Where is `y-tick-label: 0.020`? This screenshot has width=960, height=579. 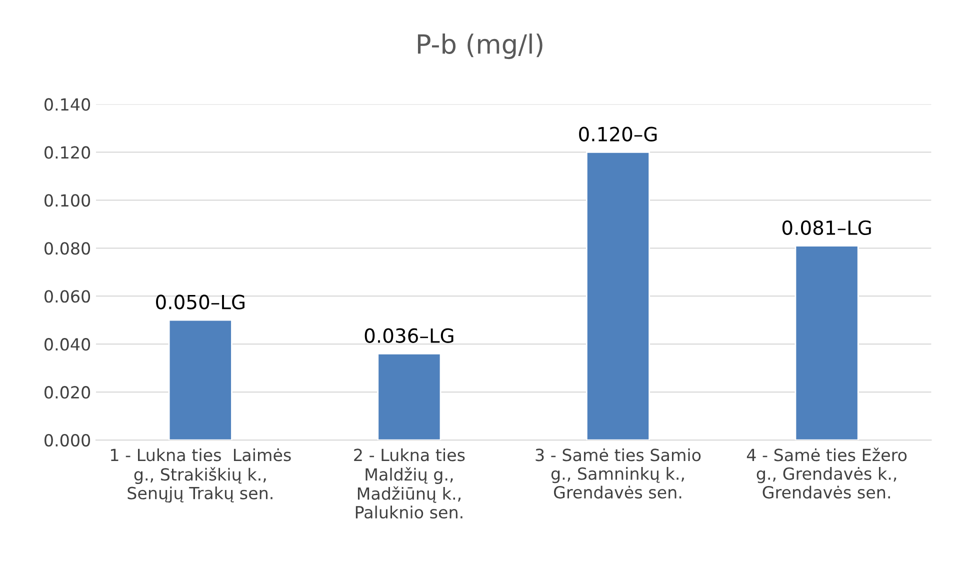 y-tick-label: 0.020 is located at coordinates (67, 392).